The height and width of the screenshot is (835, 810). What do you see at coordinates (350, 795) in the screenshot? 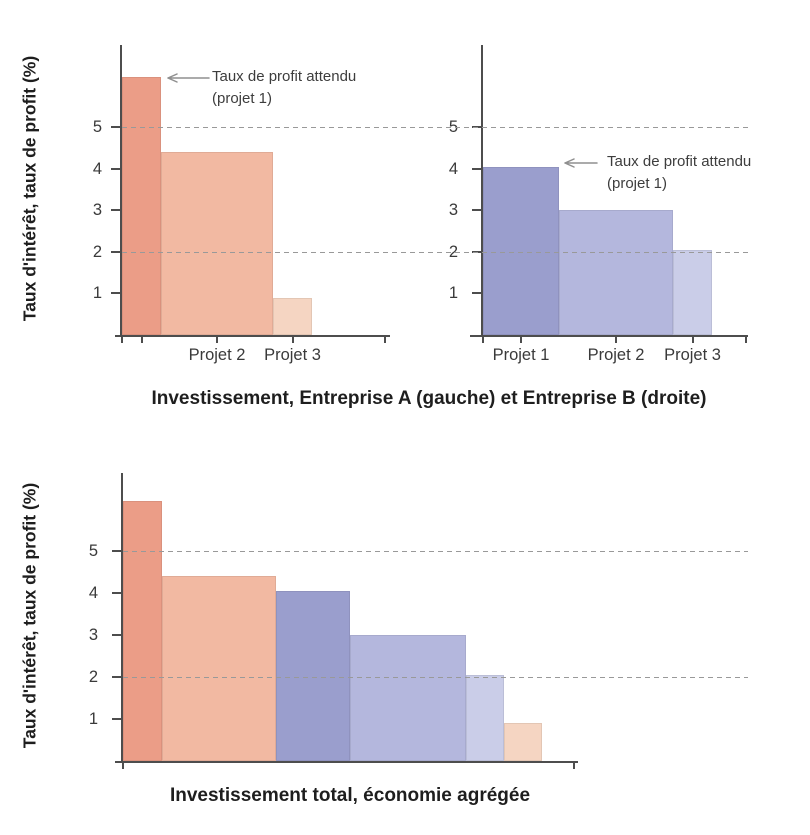
I see `x-axis-label-bottom: Investissement total, économie agrégée` at bounding box center [350, 795].